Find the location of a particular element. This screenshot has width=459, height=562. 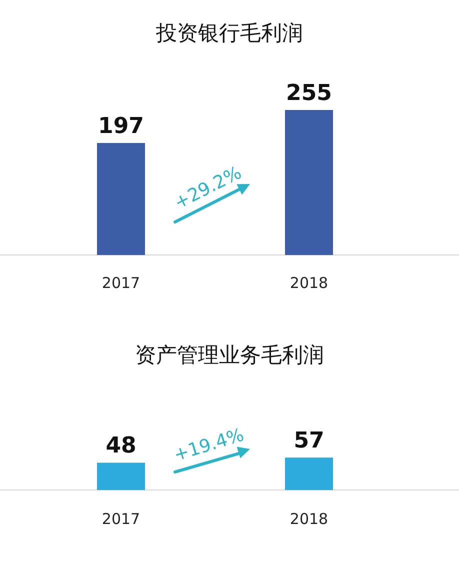

data-label: 48 is located at coordinates (121, 446).